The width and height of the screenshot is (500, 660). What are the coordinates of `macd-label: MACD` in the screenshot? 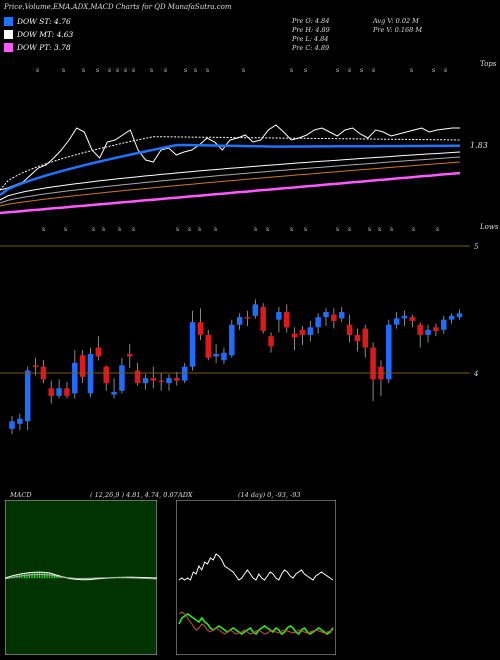 It's located at (21, 495).